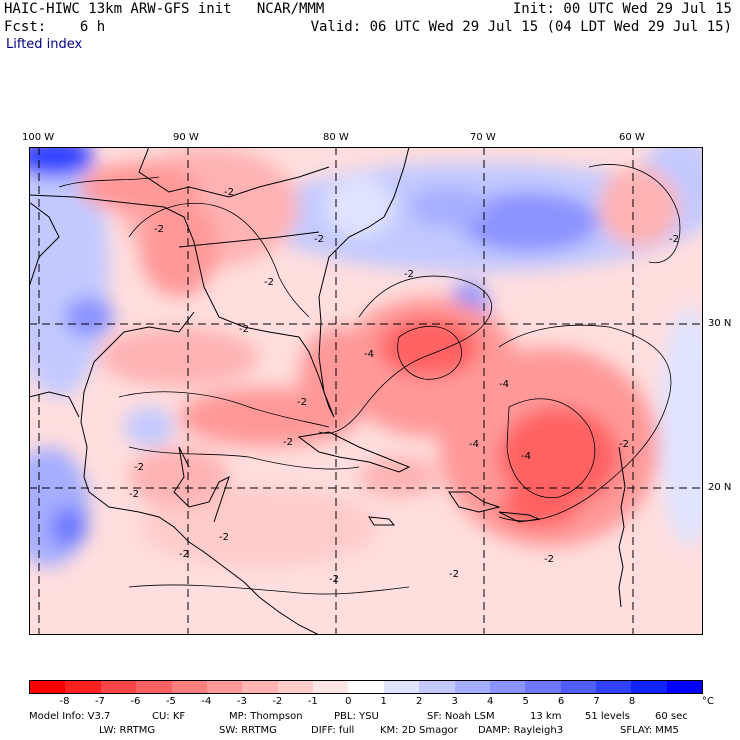  What do you see at coordinates (632, 701) in the screenshot?
I see `colorbar-tick-label: 8` at bounding box center [632, 701].